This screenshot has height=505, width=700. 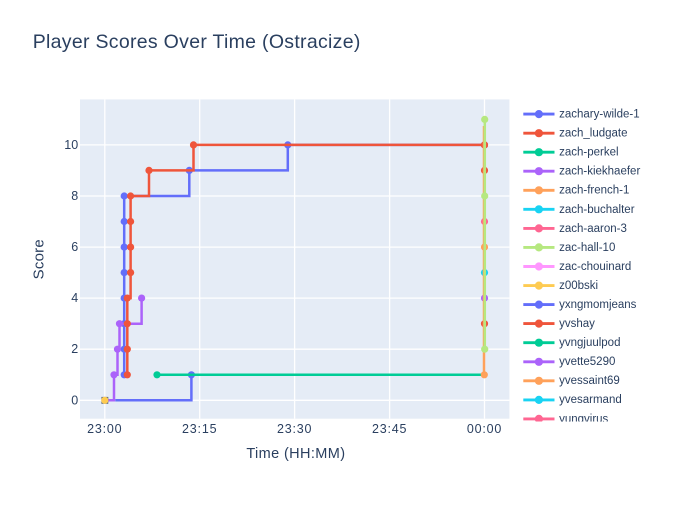 What do you see at coordinates (389, 429) in the screenshot?
I see `svg-text: 23:45` at bounding box center [389, 429].